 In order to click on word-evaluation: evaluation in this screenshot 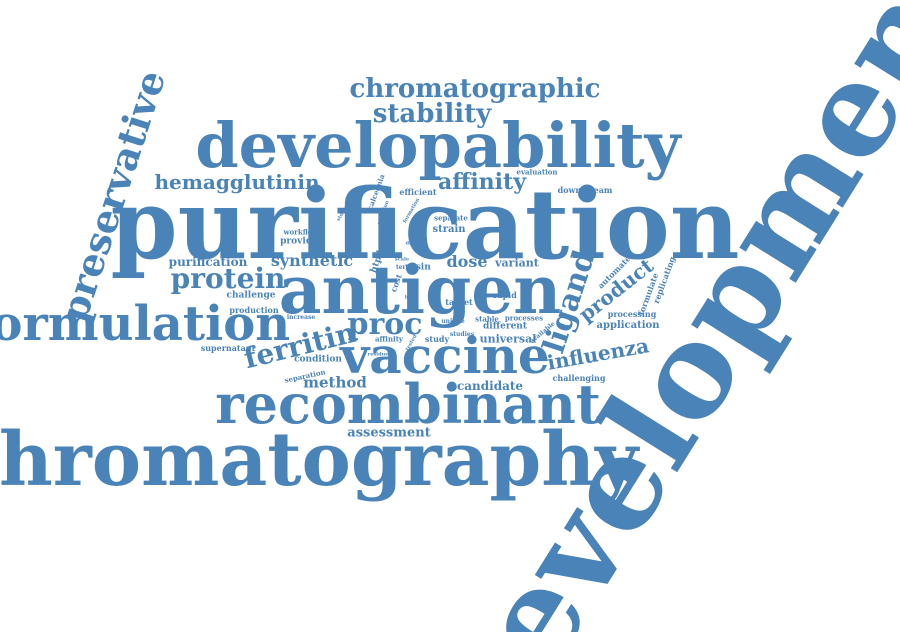, I will do `click(537, 172)`.